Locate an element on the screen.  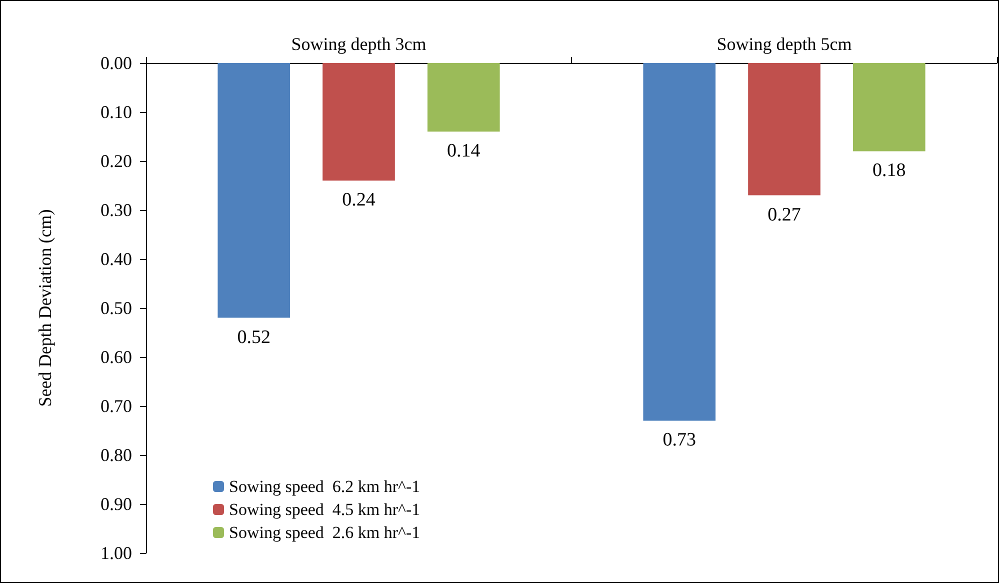
x-tick-label: Sowing depth 3cm is located at coordinates (358, 44).